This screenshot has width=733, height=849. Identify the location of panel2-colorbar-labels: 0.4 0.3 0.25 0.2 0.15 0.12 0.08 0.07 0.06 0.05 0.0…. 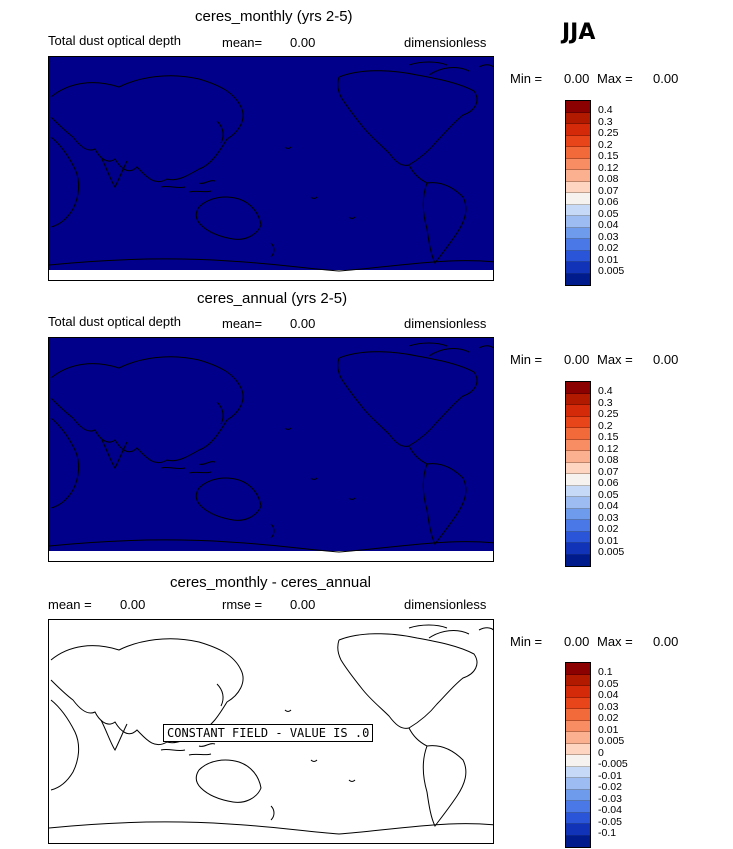
(611, 472).